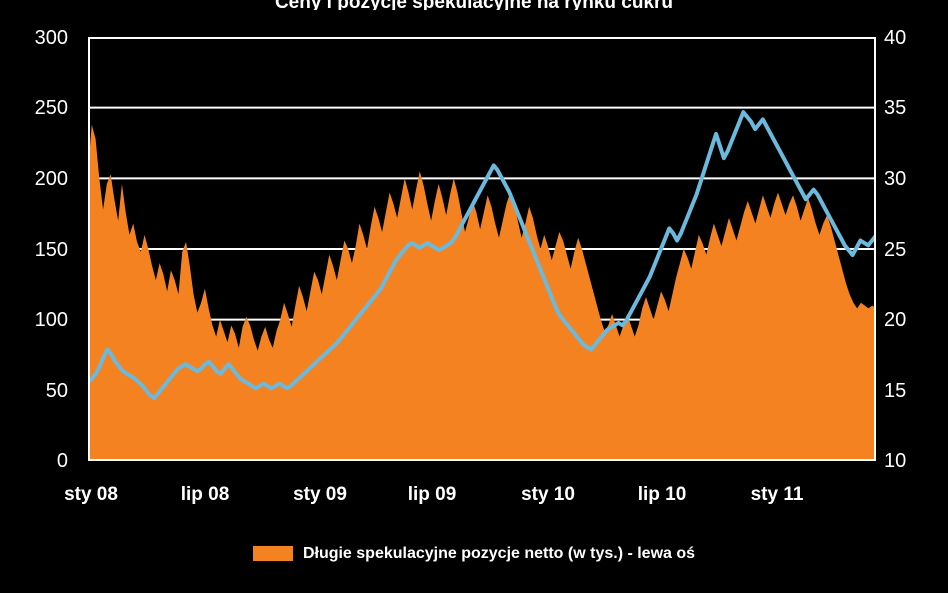 The width and height of the screenshot is (948, 593). Describe the element at coordinates (777, 494) in the screenshot. I see `x-axis-tick-sty-11: sty 11` at that location.